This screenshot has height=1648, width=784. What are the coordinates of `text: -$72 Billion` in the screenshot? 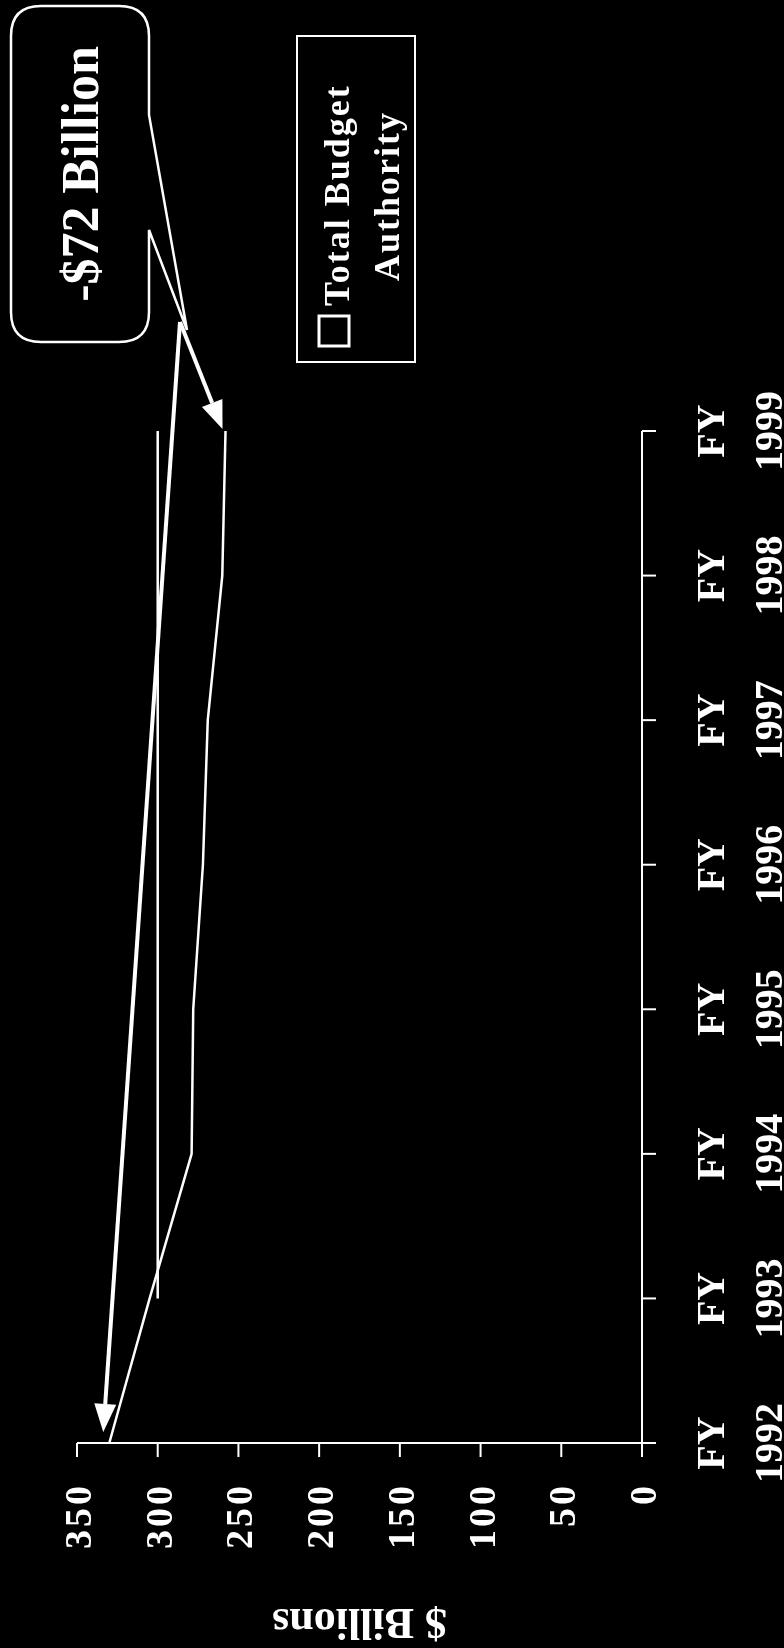 It's located at (80, 174).